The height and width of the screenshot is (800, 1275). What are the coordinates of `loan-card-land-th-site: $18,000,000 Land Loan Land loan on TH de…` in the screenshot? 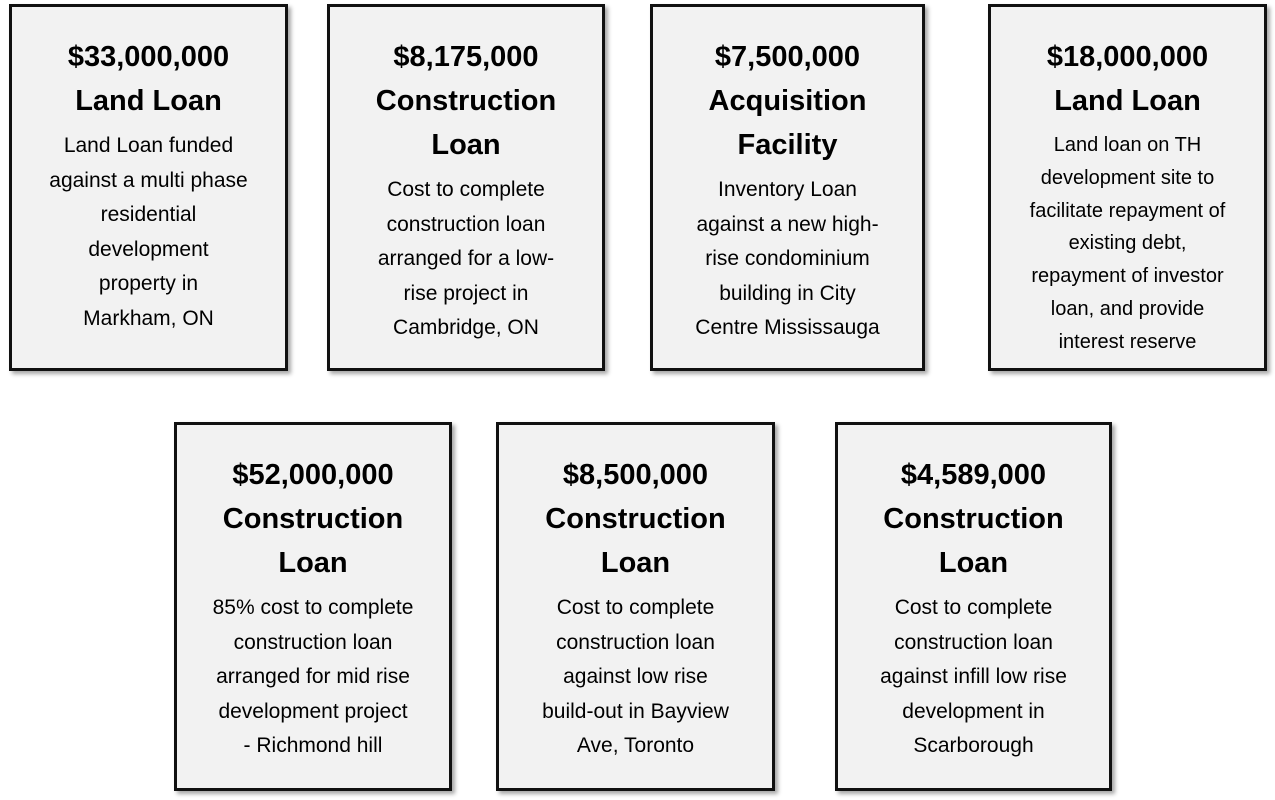 It's located at (1127, 187).